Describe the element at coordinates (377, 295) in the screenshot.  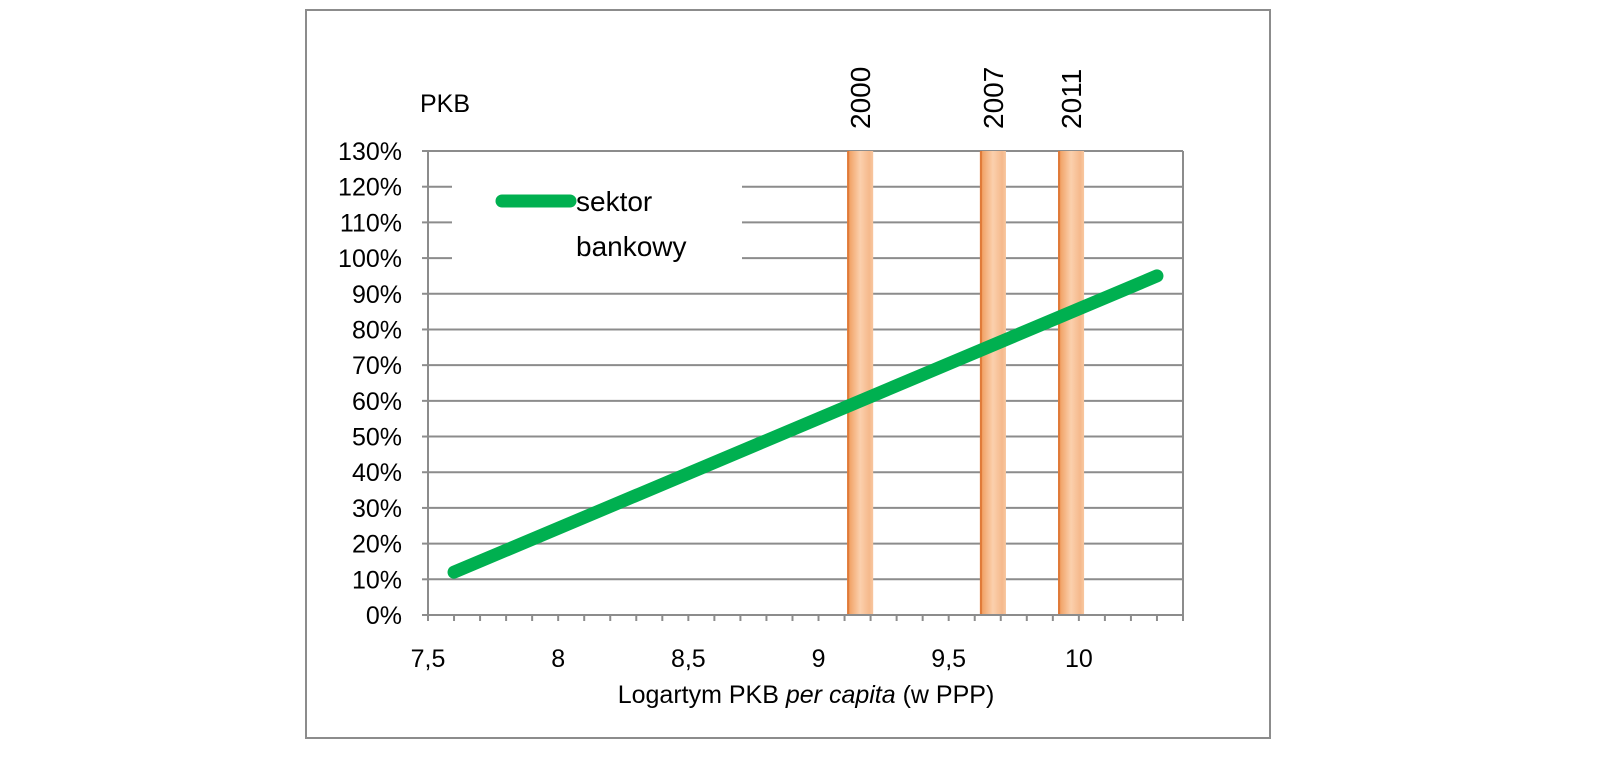
I see `y-tick-label-90: 90%` at that location.